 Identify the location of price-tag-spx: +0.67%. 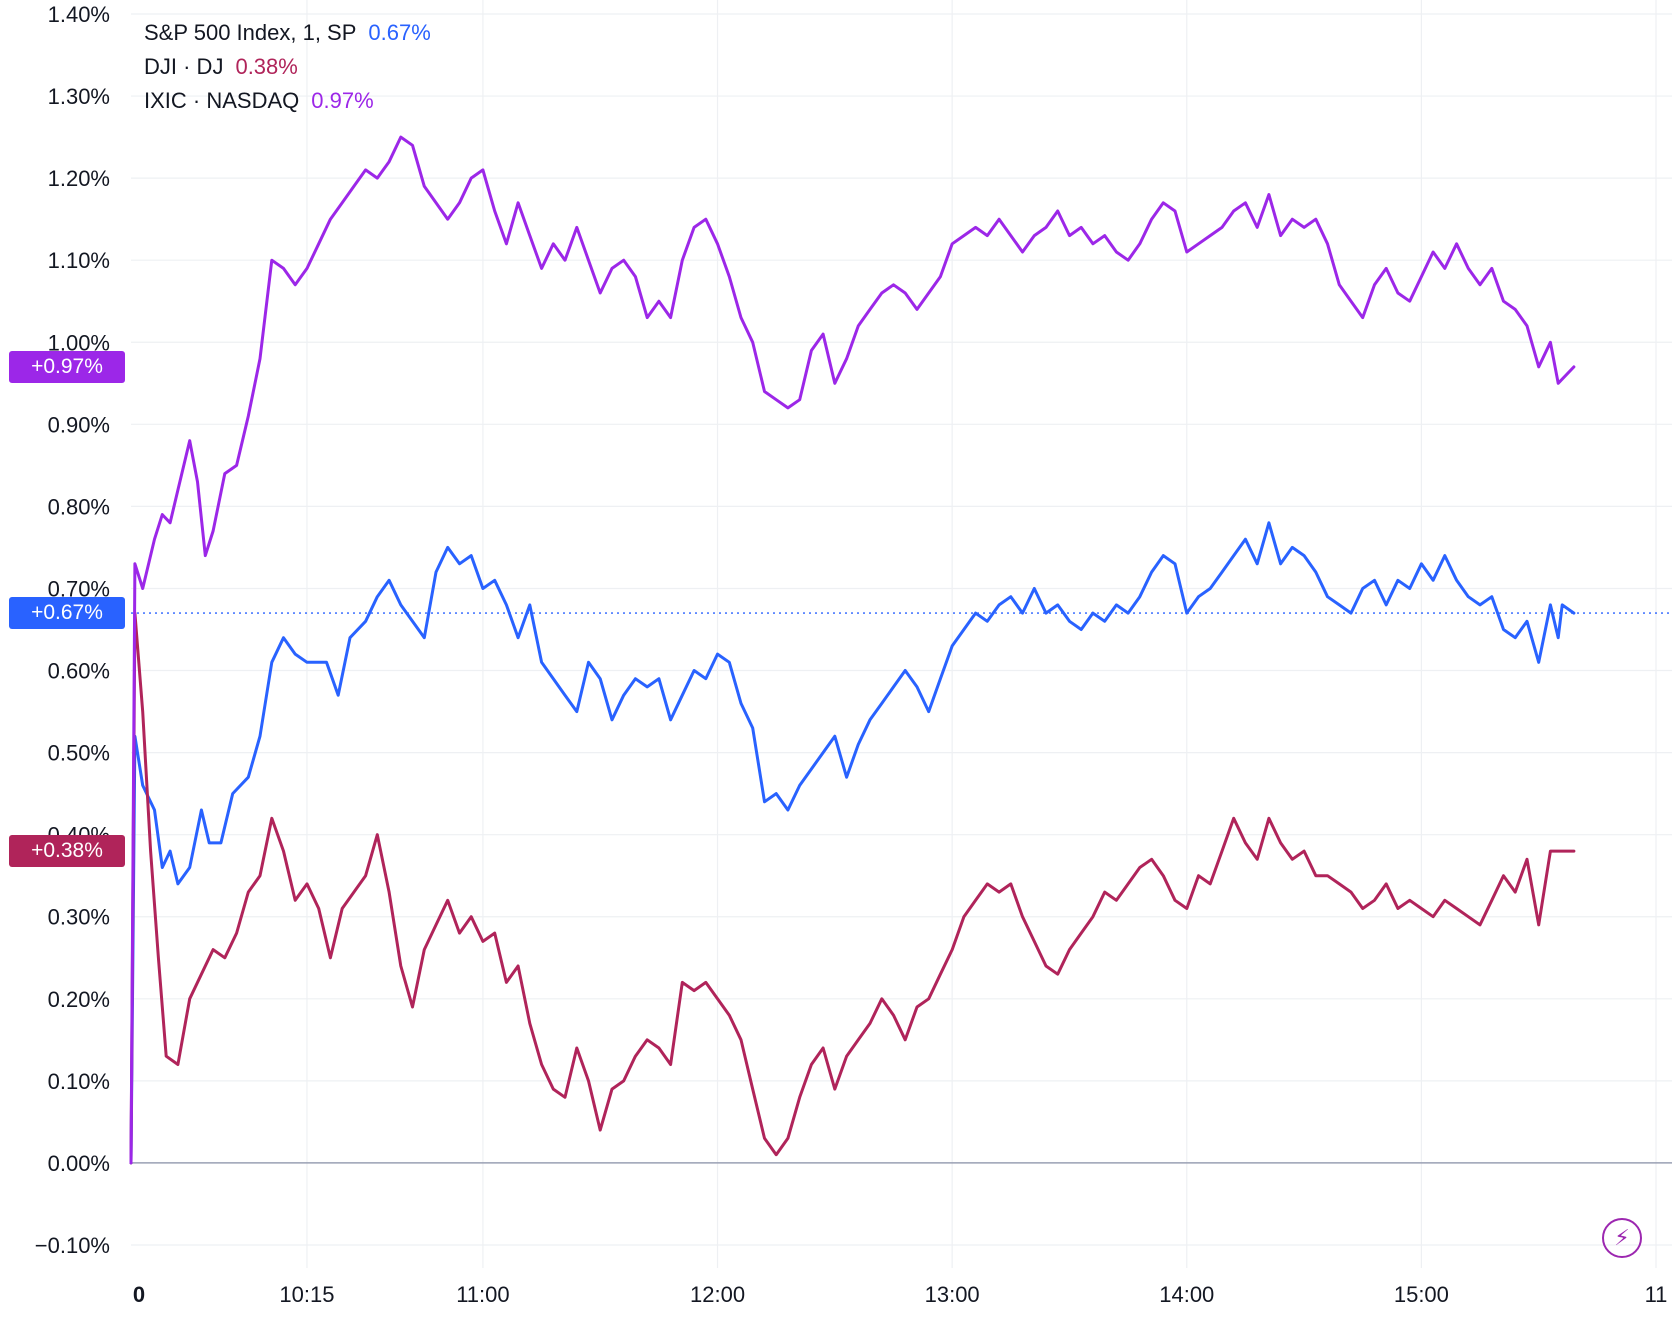
(67, 613).